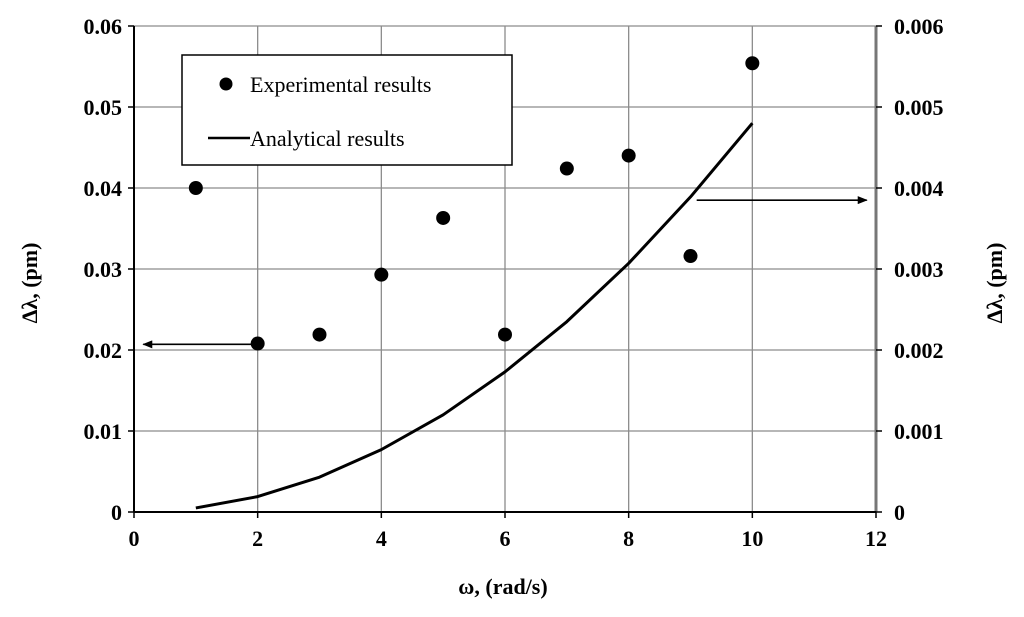 The image size is (1024, 617). I want to click on x-tick-label: 0, so click(134, 538).